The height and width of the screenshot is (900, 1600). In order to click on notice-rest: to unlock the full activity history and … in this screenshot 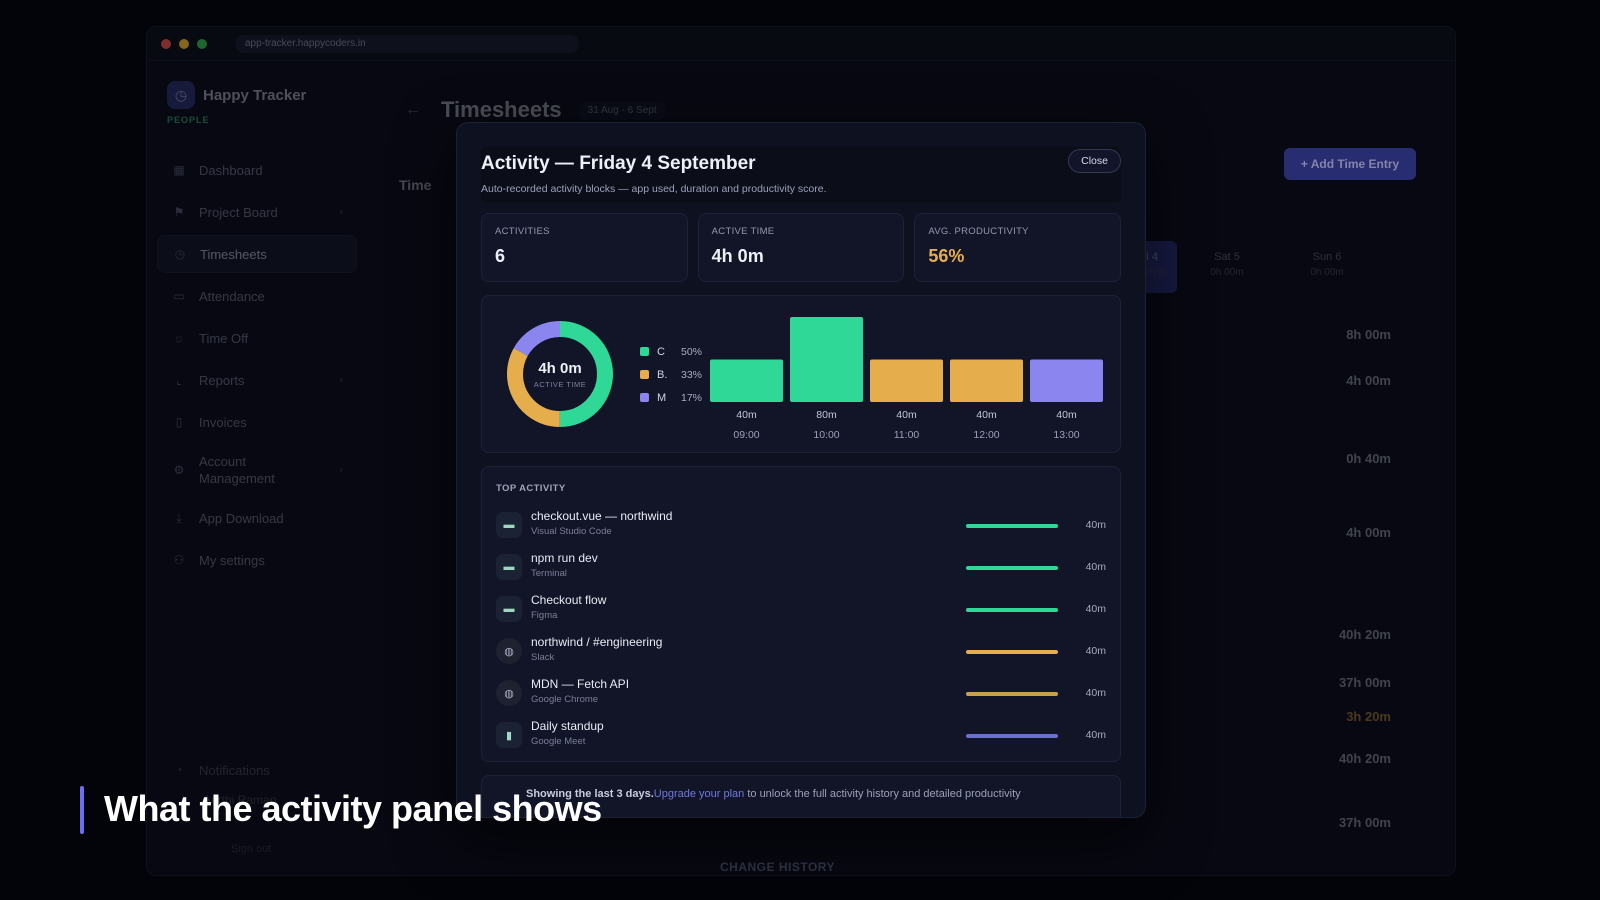, I will do `click(882, 794)`.